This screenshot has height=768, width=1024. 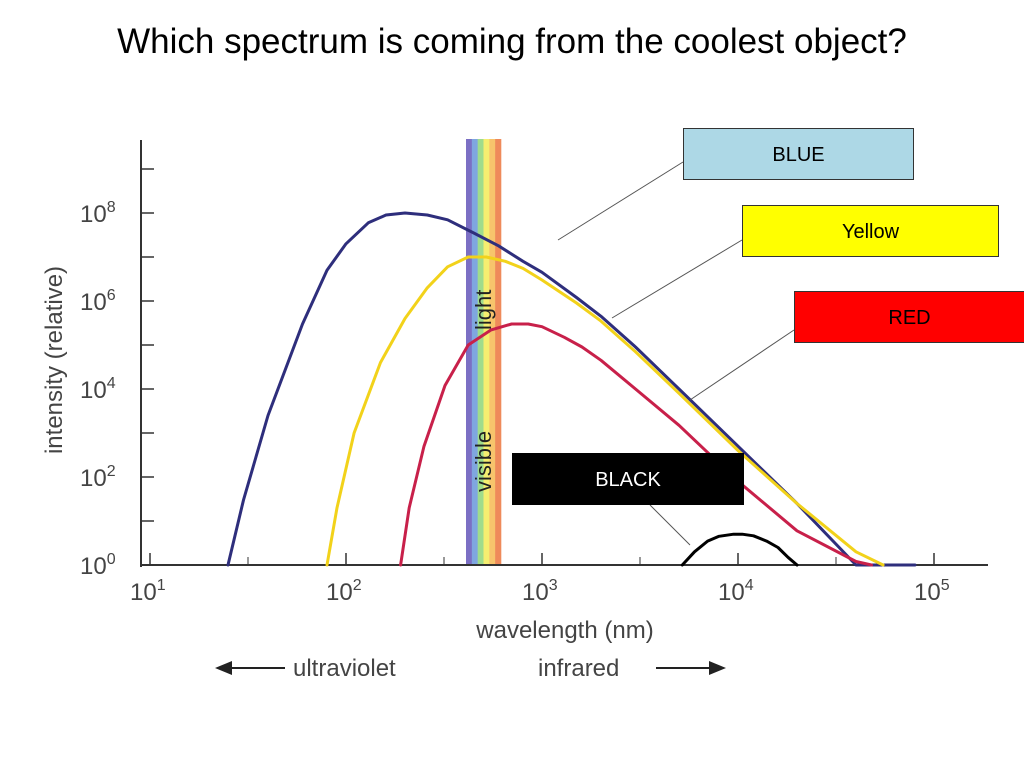 What do you see at coordinates (98, 389) in the screenshot?
I see `y-tick-label: 10⁴` at bounding box center [98, 389].